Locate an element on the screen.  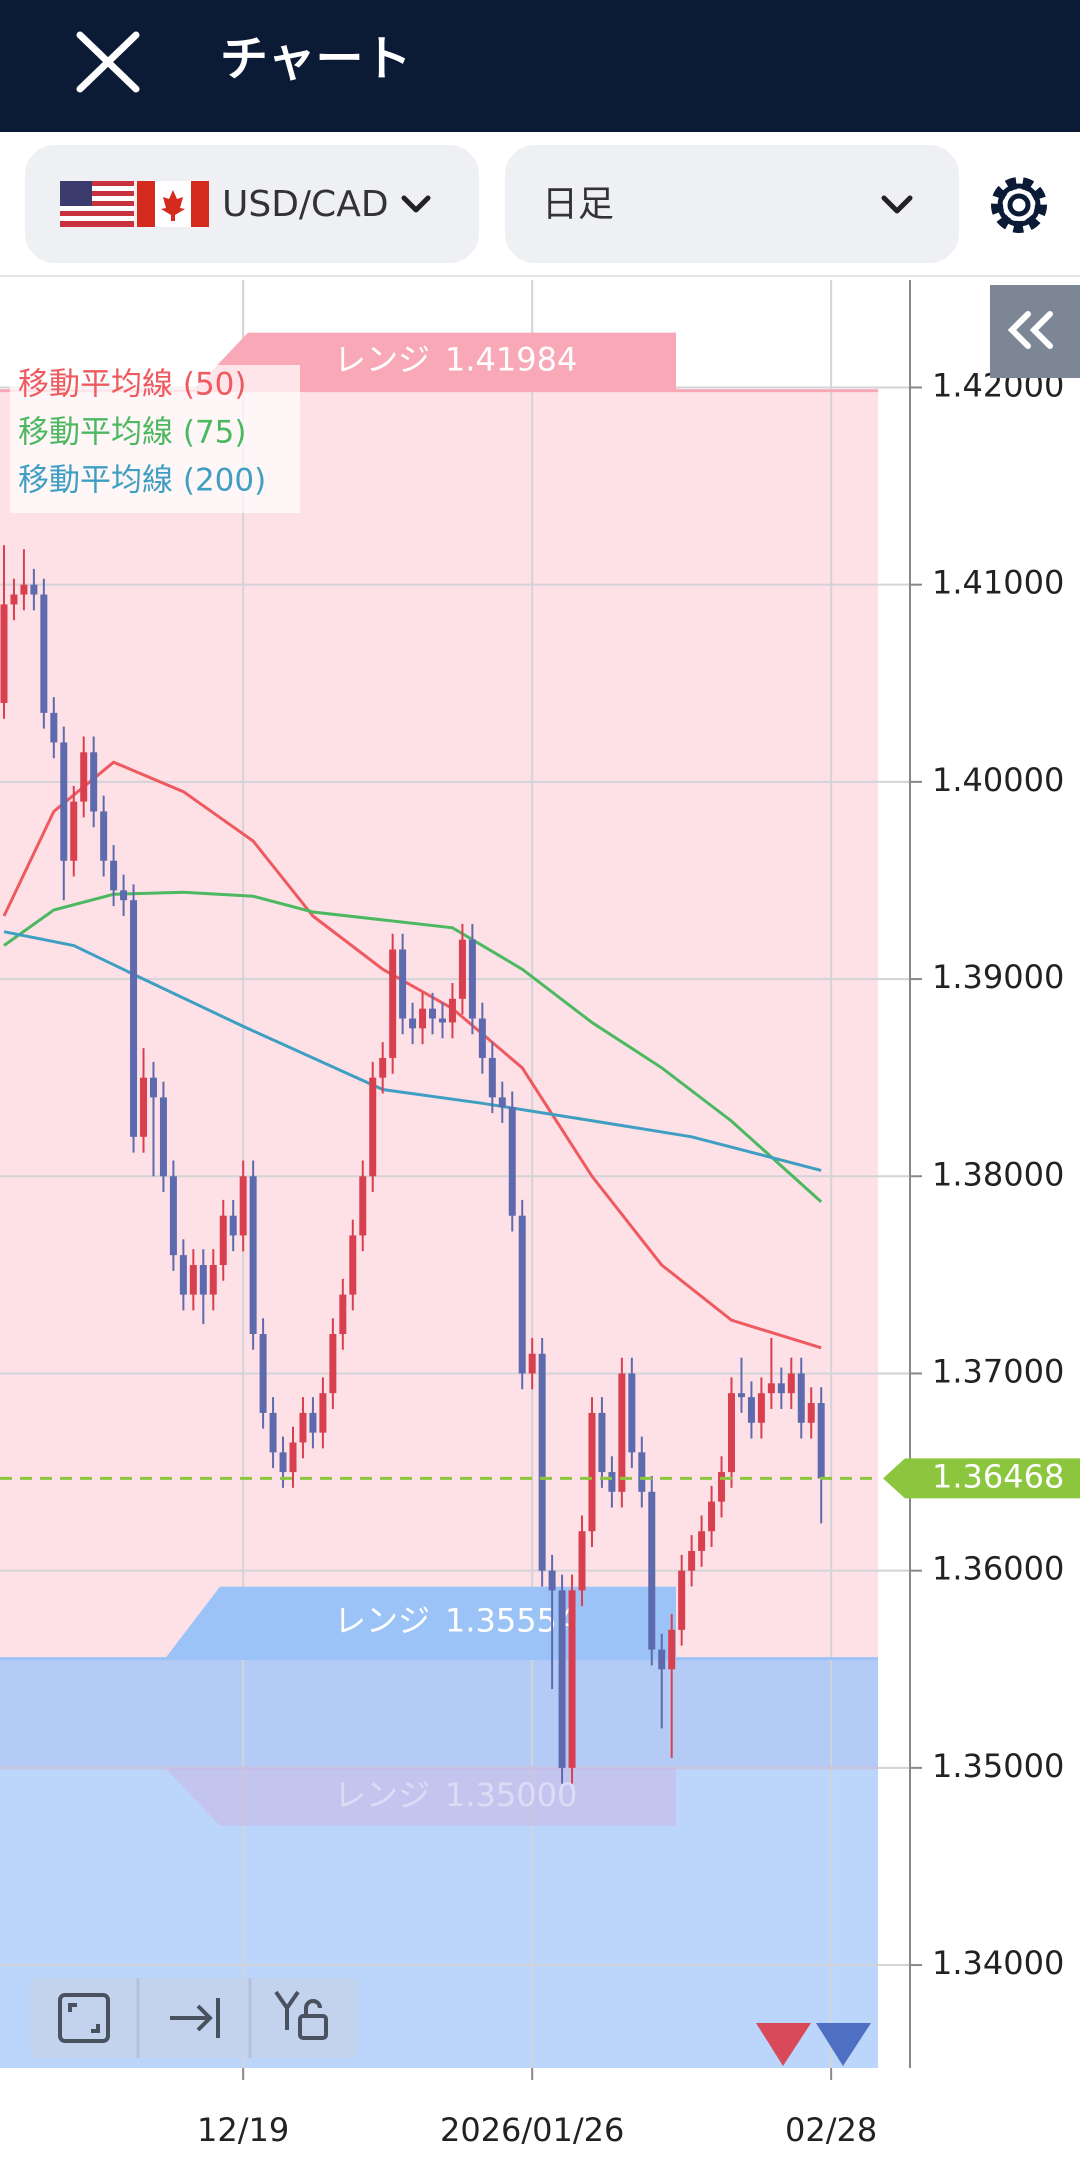
legend-entry: 移動平均線 (75) is located at coordinates (132, 433).